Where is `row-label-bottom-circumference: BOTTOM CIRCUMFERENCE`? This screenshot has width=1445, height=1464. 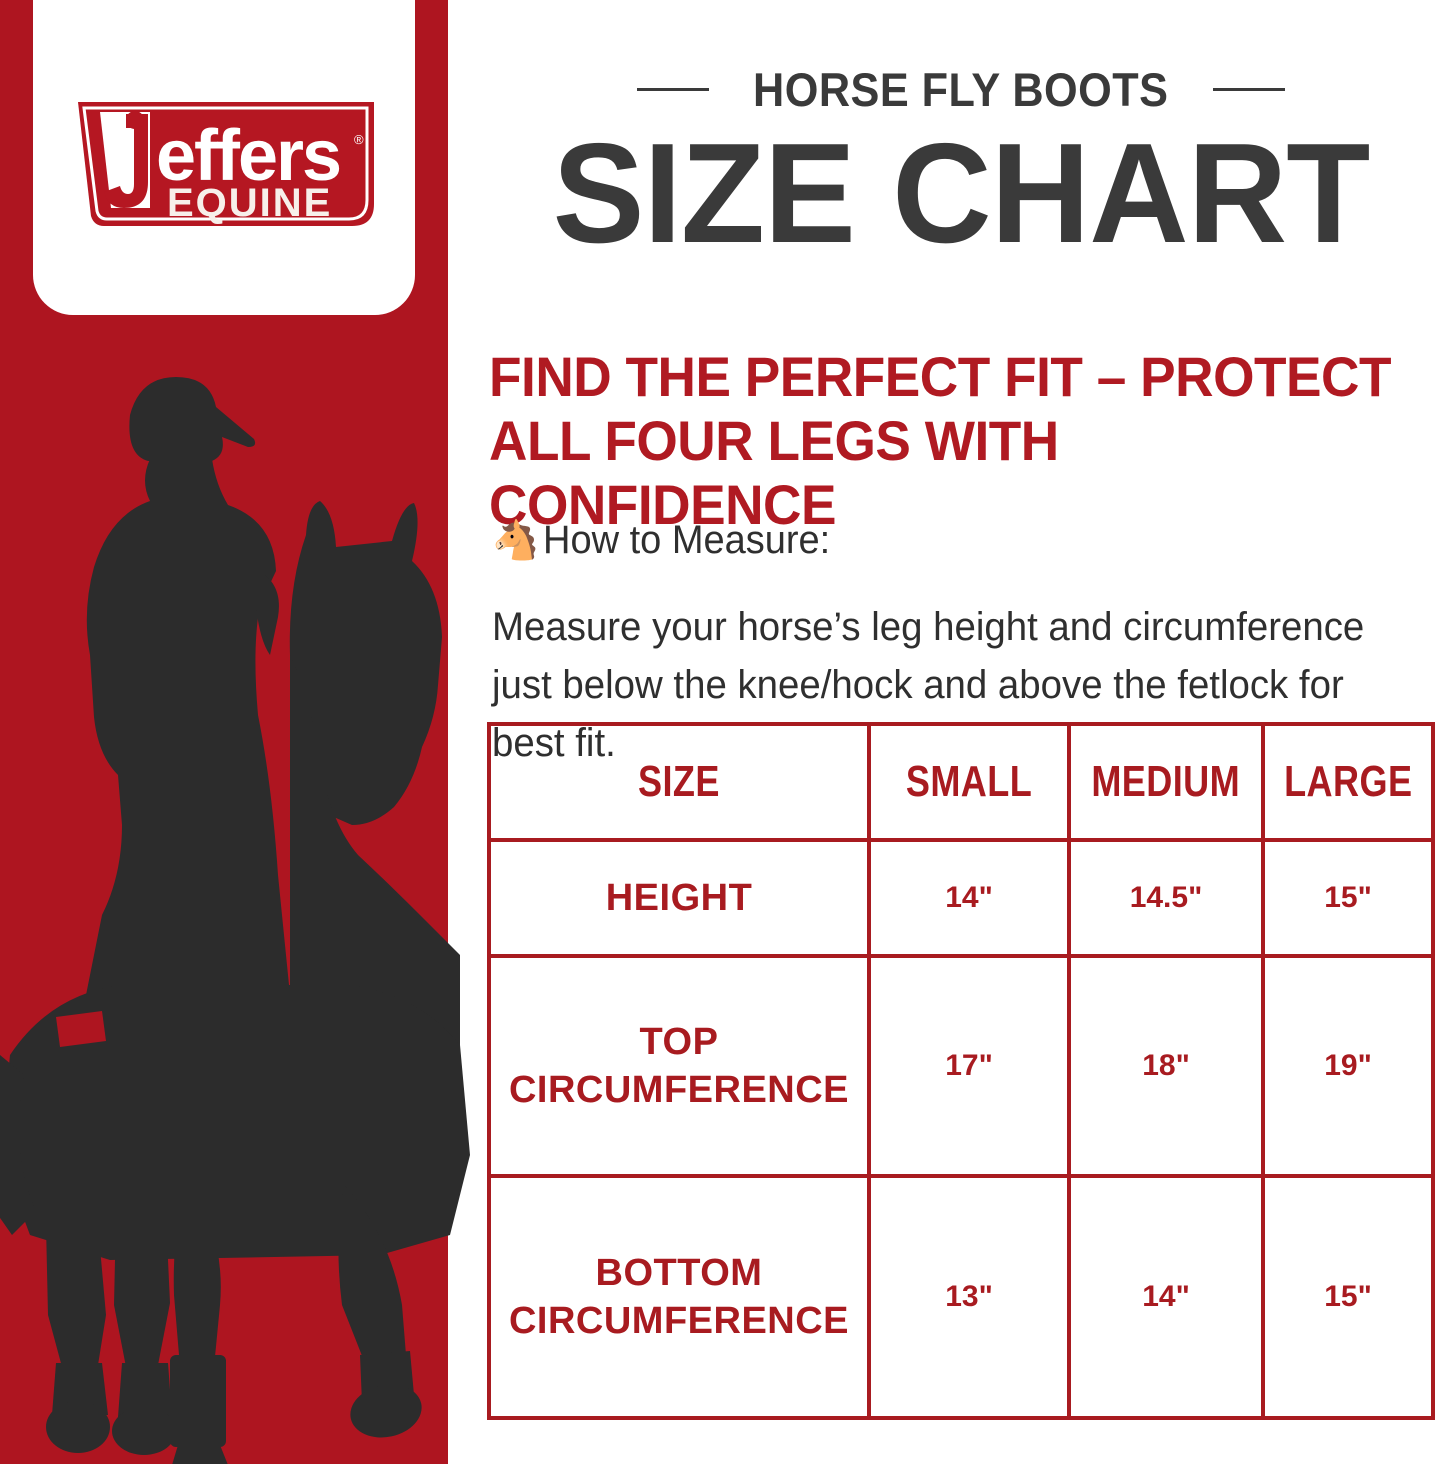 row-label-bottom-circumference: BOTTOM CIRCUMFERENCE is located at coordinates (679, 1297).